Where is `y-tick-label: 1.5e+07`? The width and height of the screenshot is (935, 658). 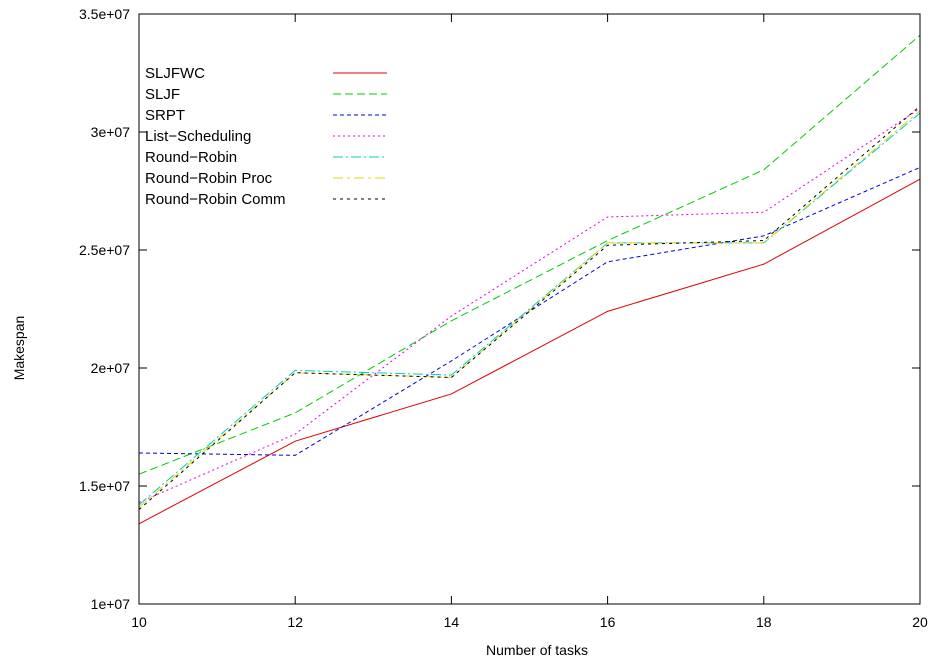 y-tick-label: 1.5e+07 is located at coordinates (104, 486).